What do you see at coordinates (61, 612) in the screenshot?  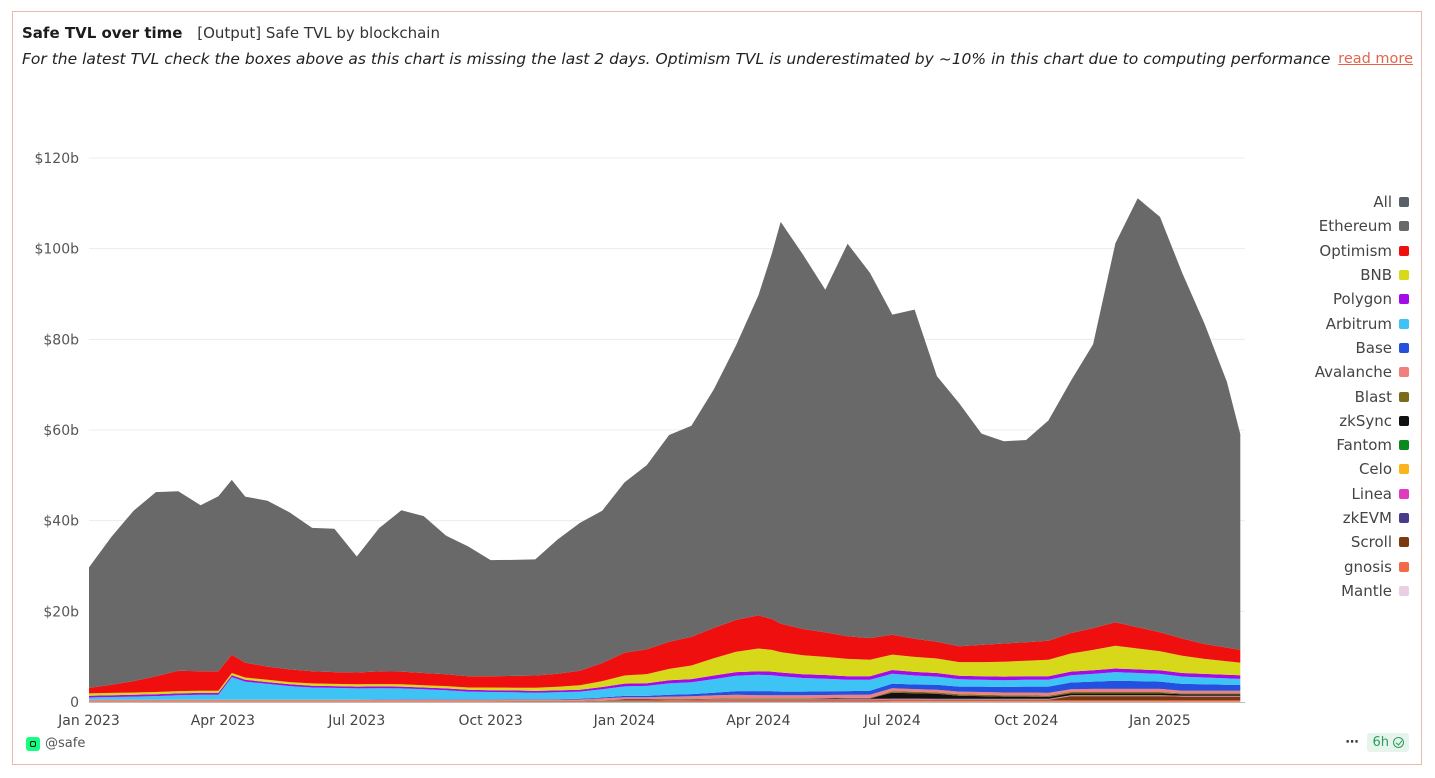 I see `y-tick-label: $20b` at bounding box center [61, 612].